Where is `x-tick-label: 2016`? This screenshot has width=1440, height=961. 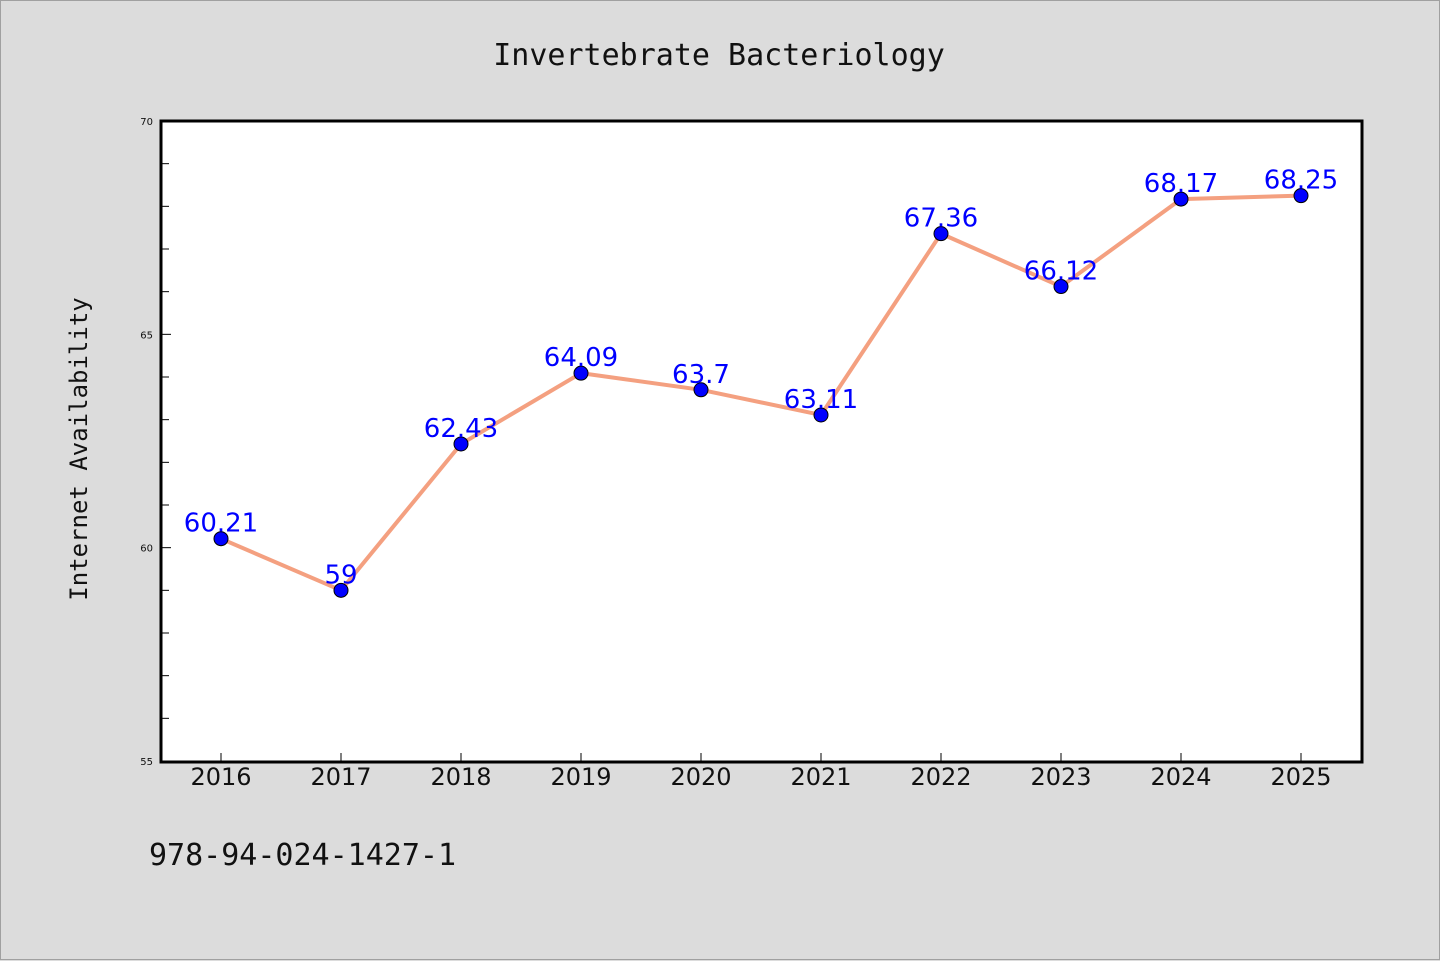 x-tick-label: 2016 is located at coordinates (220, 777).